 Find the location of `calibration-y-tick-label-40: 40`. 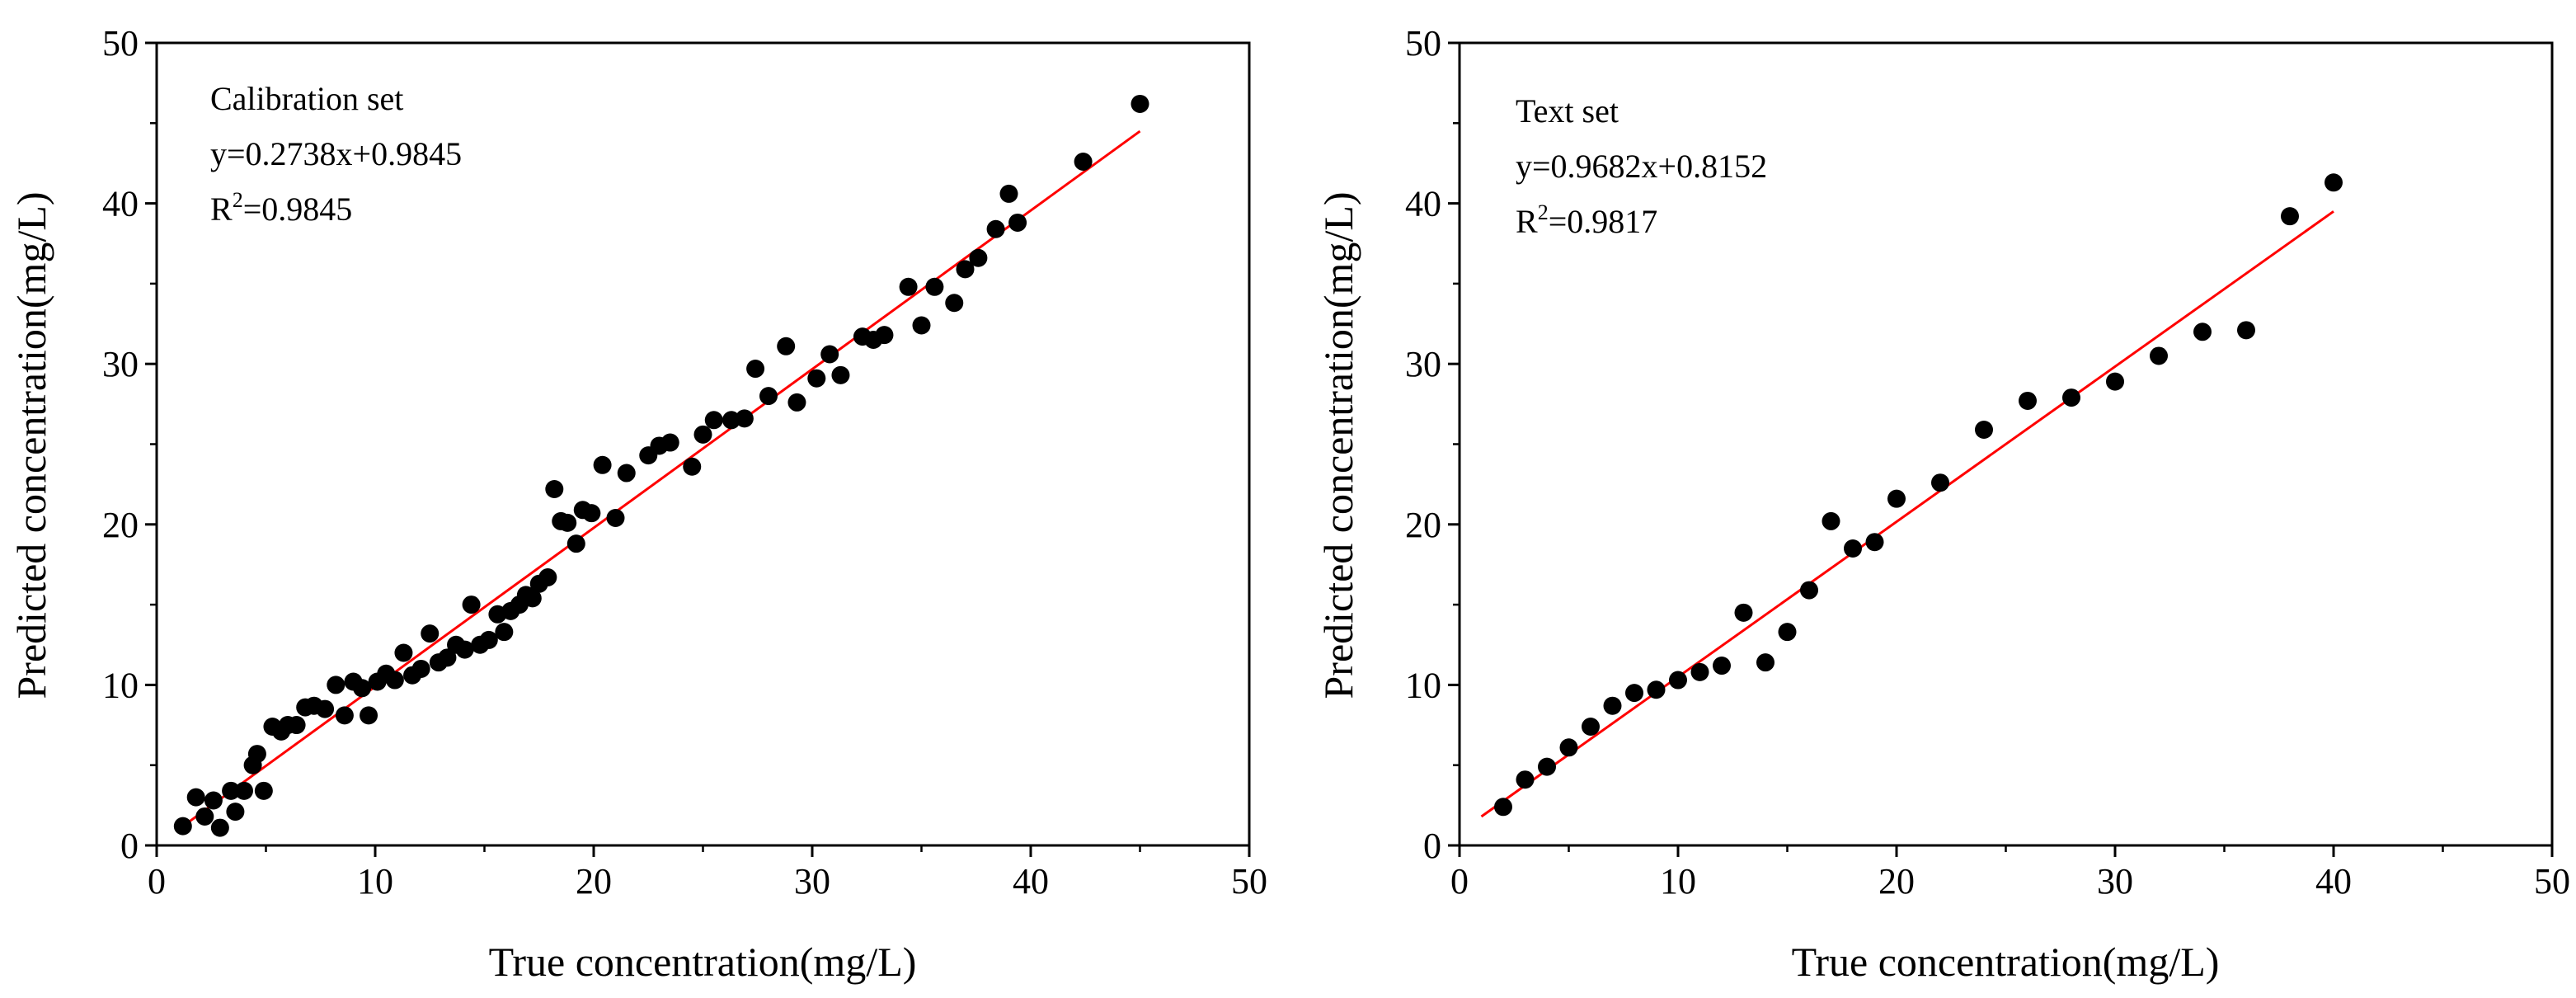

calibration-y-tick-label-40: 40 is located at coordinates (120, 204).